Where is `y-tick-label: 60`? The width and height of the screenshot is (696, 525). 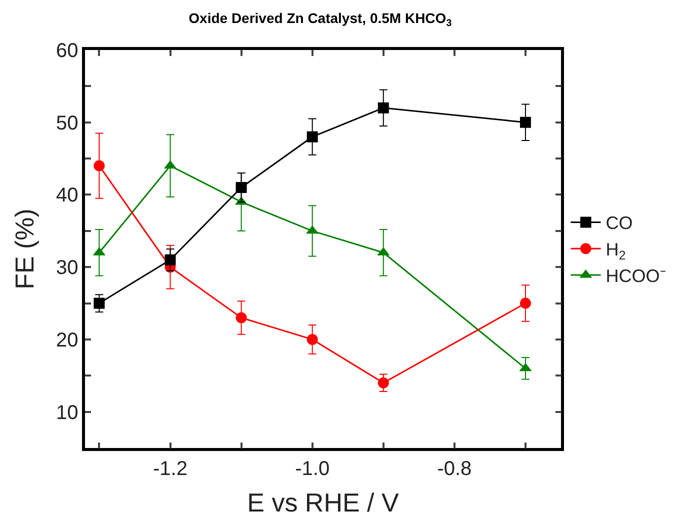 y-tick-label: 60 is located at coordinates (67, 51).